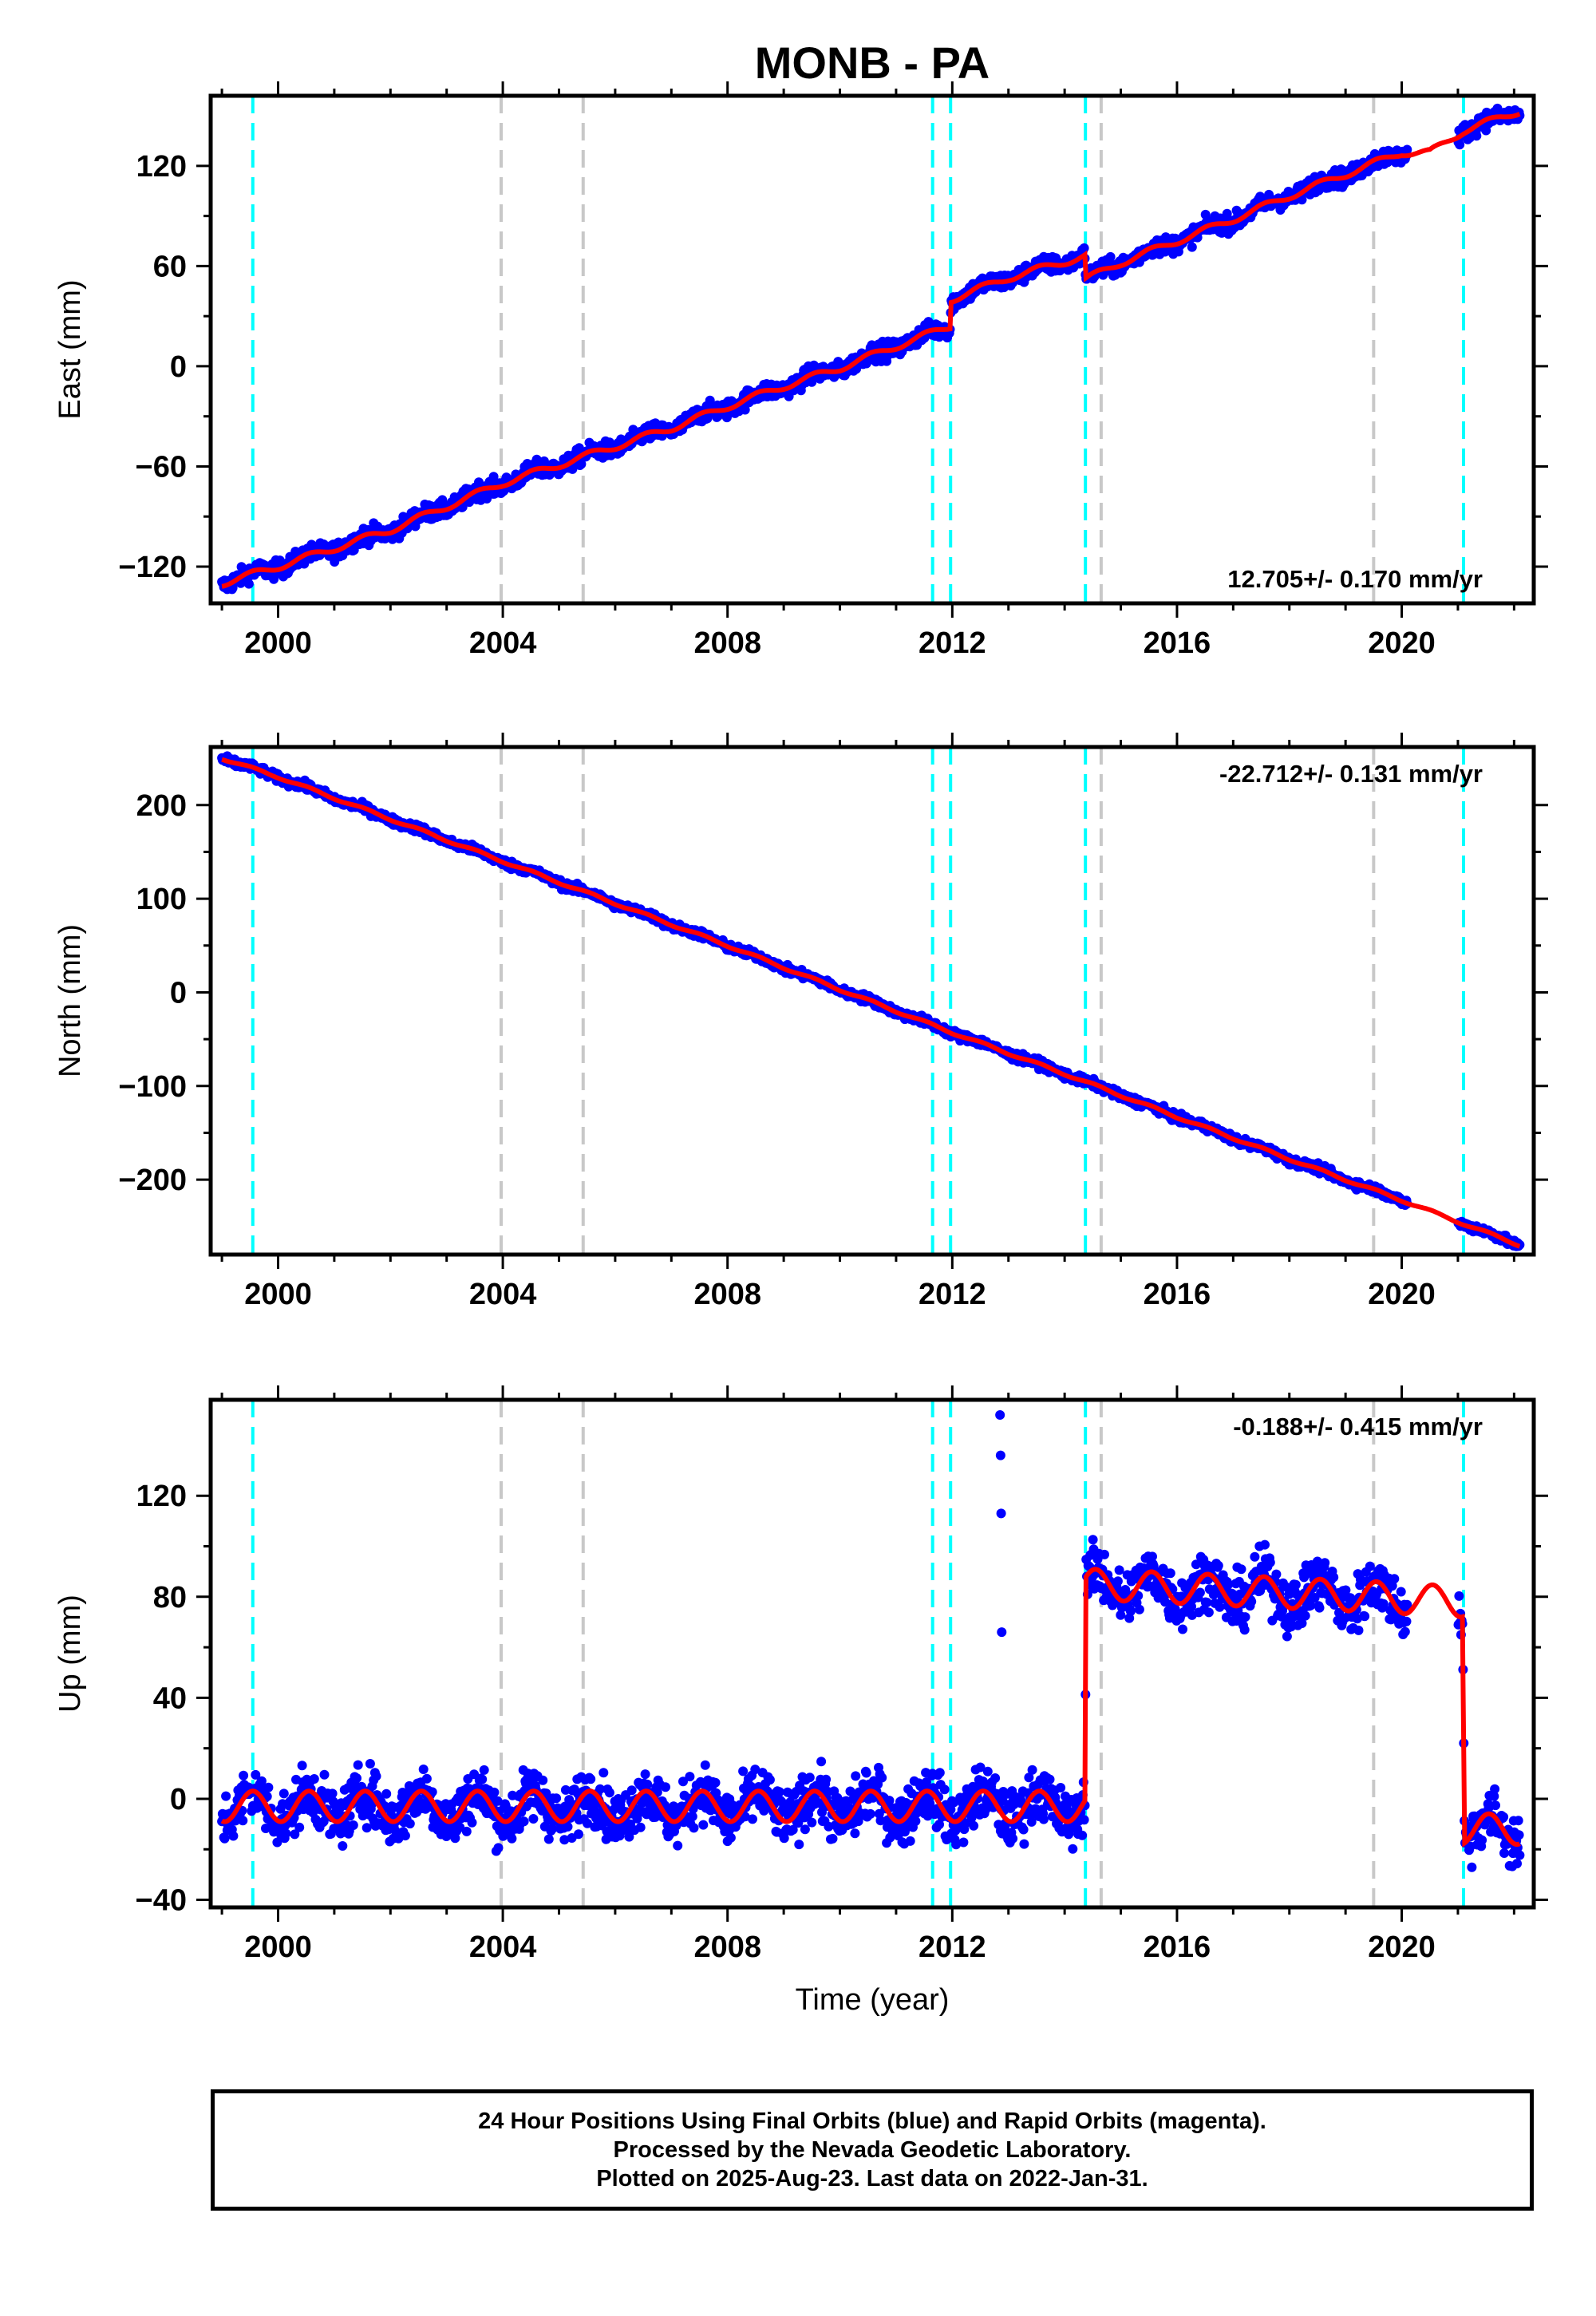  Describe the element at coordinates (1351, 774) in the screenshot. I see `rate-text: -22.712+/- 0.131 mm/yr` at that location.